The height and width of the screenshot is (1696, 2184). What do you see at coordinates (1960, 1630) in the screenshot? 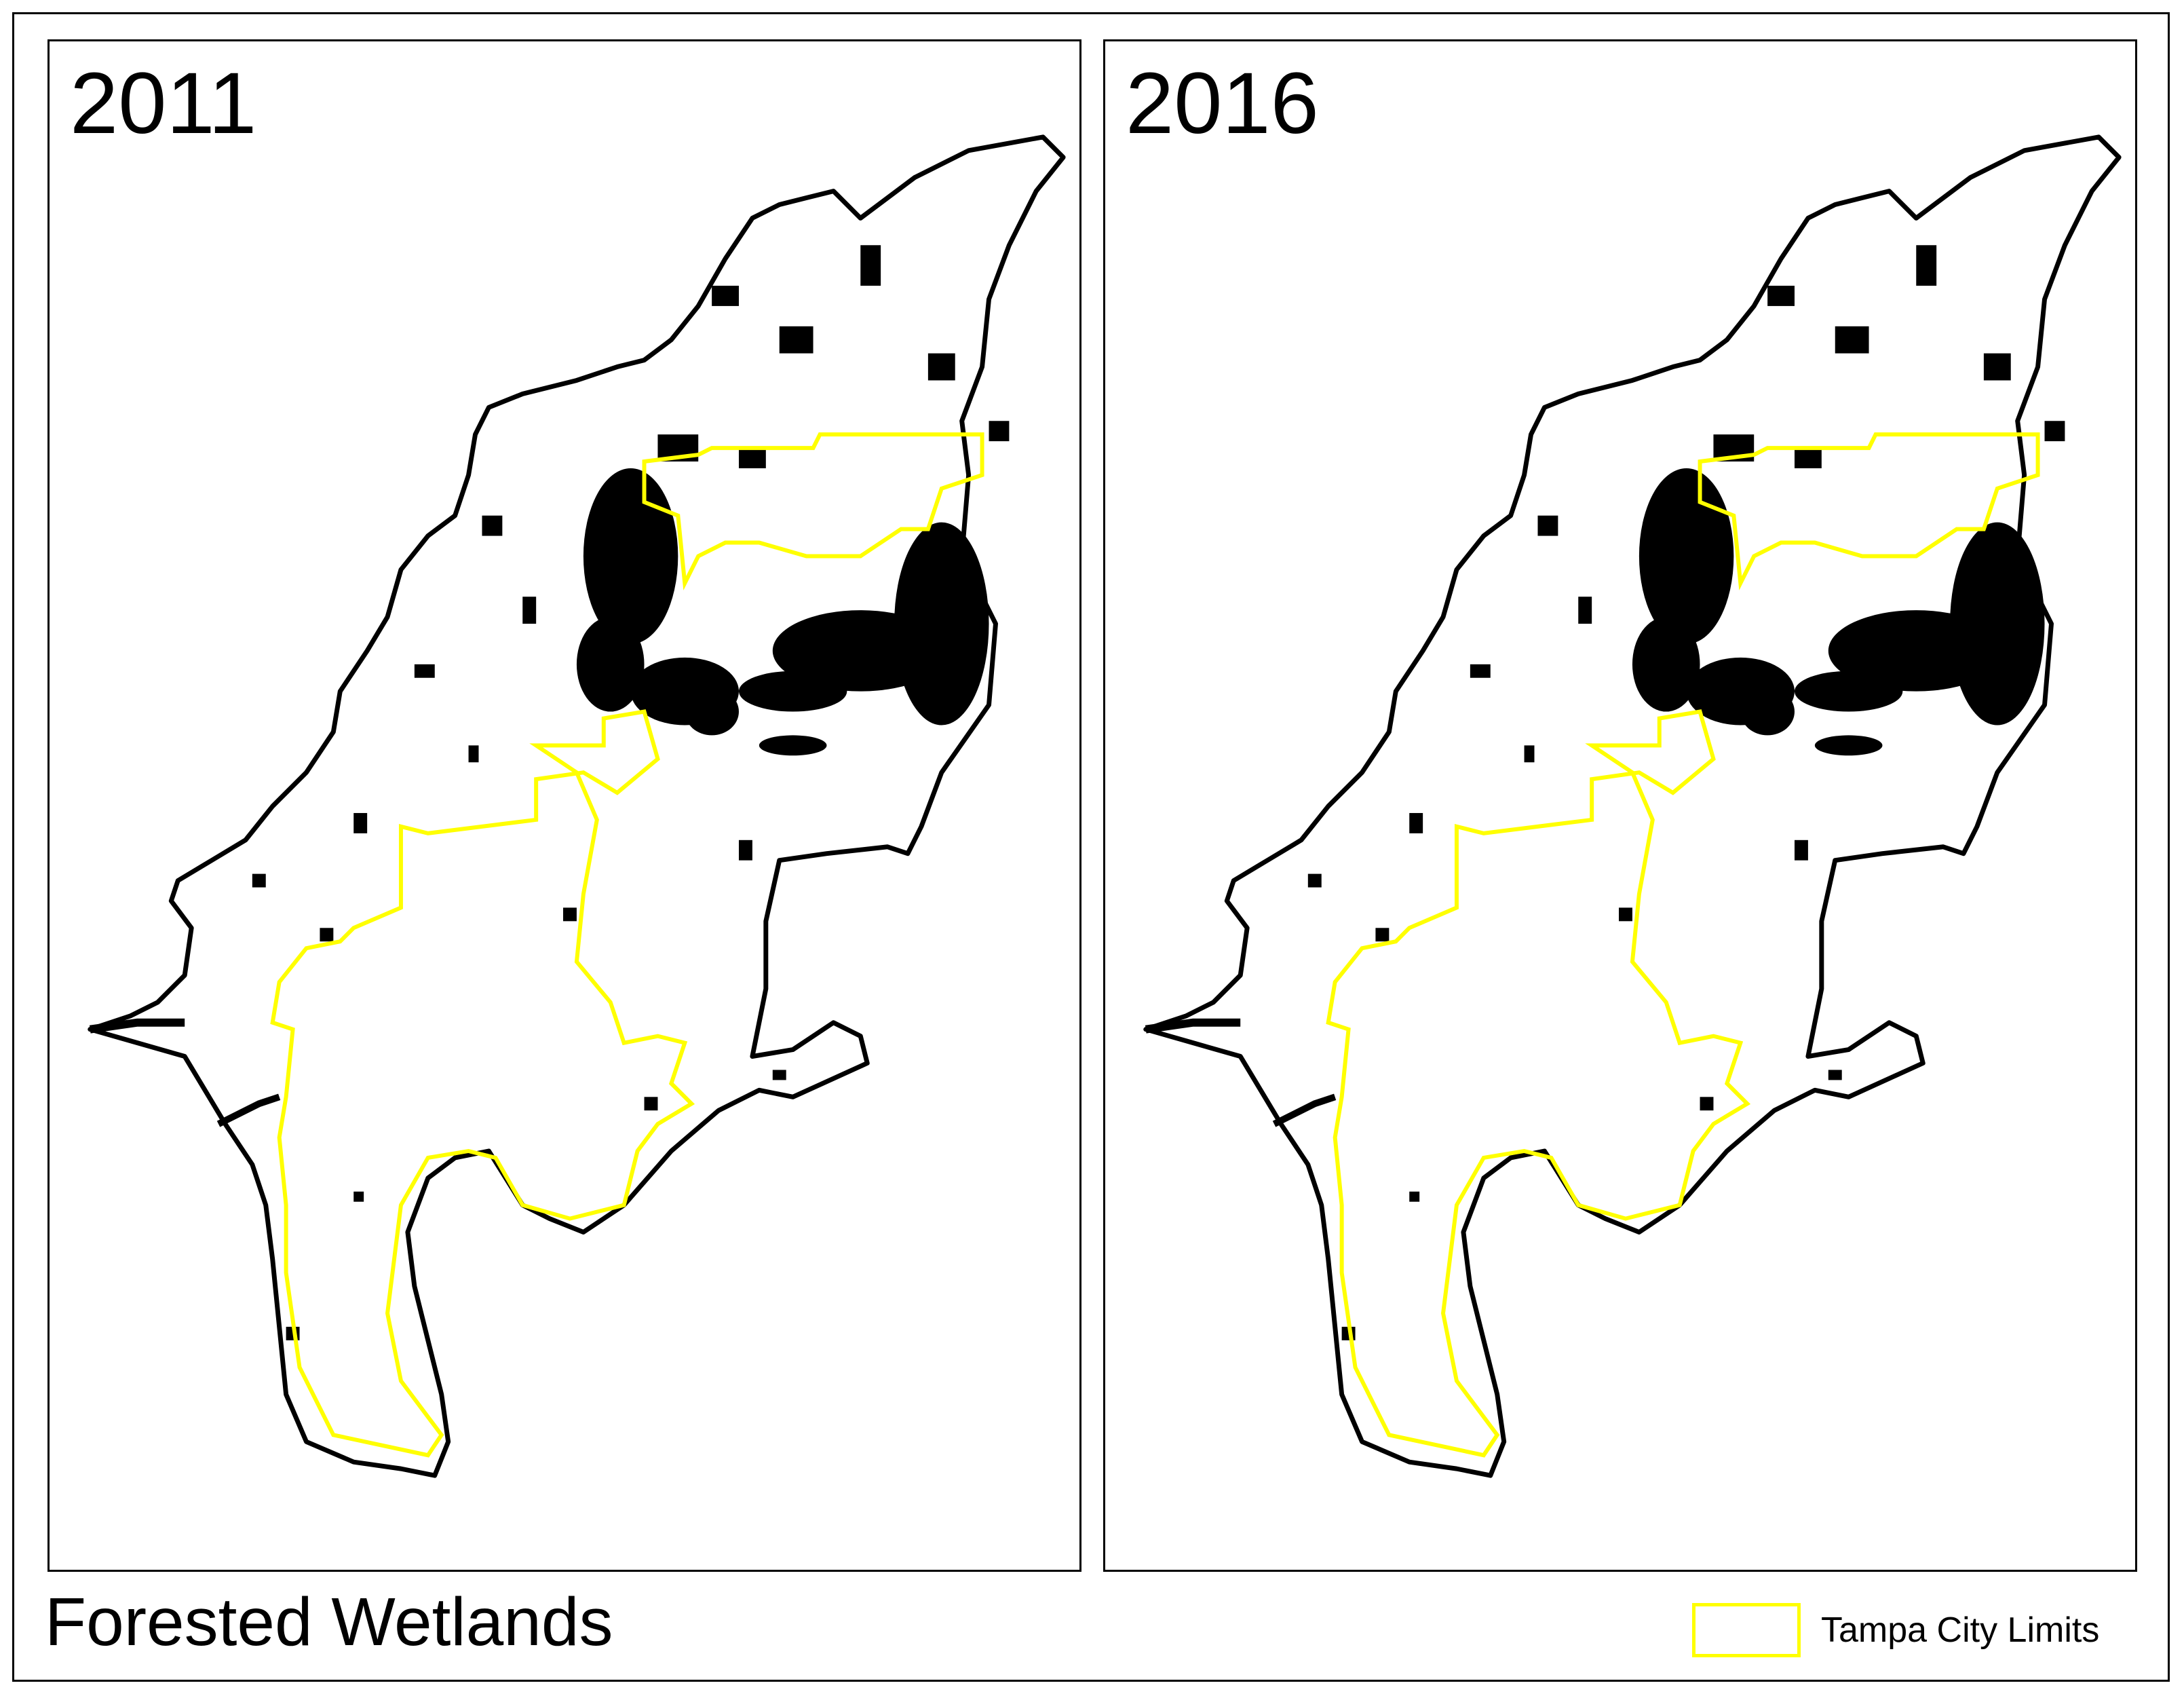
I see `legend-label-city-limits: Tampa City Limits` at bounding box center [1960, 1630].